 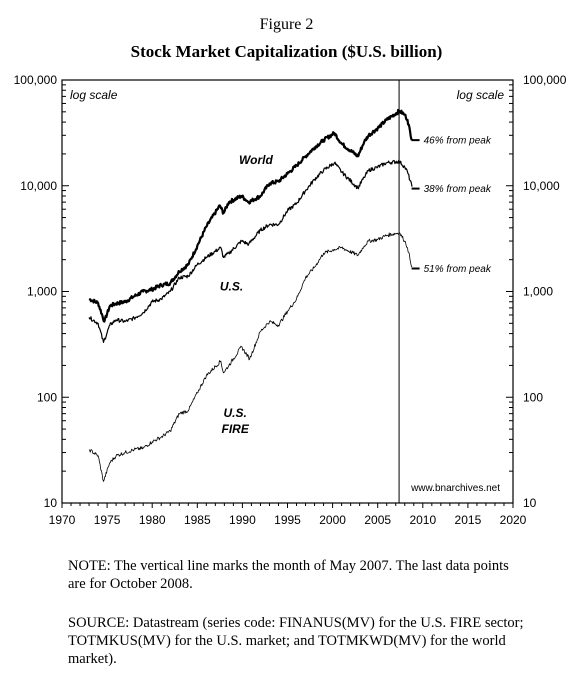 I want to click on log-scale-label-left: log scale, so click(x=94, y=95).